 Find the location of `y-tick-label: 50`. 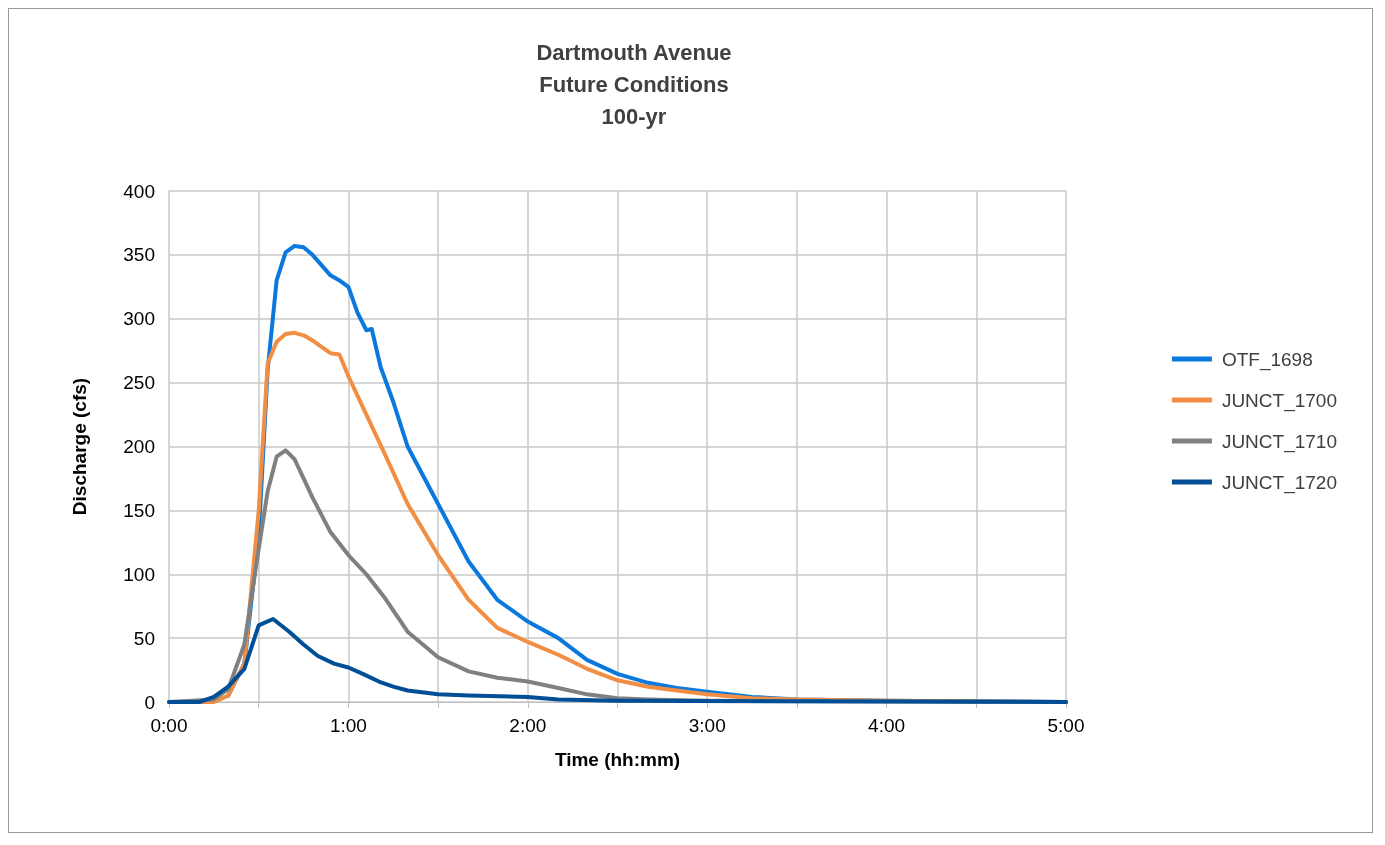

y-tick-label: 50 is located at coordinates (144, 638).